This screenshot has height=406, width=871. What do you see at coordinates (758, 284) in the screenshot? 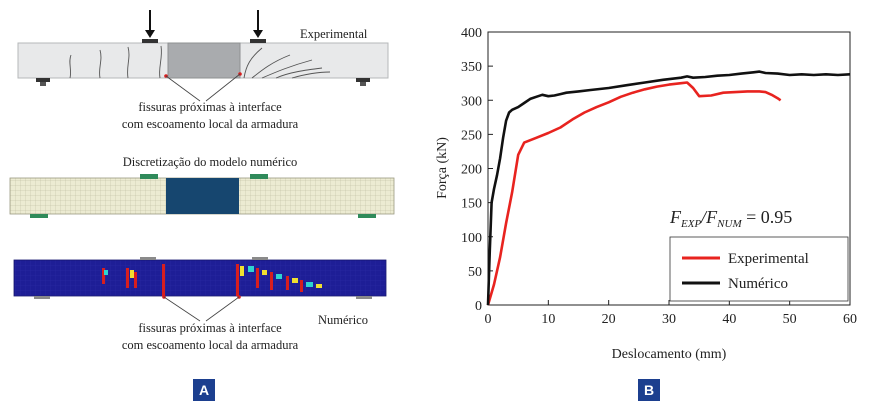
I see `legend-label-numerico: Numérico` at bounding box center [758, 284].